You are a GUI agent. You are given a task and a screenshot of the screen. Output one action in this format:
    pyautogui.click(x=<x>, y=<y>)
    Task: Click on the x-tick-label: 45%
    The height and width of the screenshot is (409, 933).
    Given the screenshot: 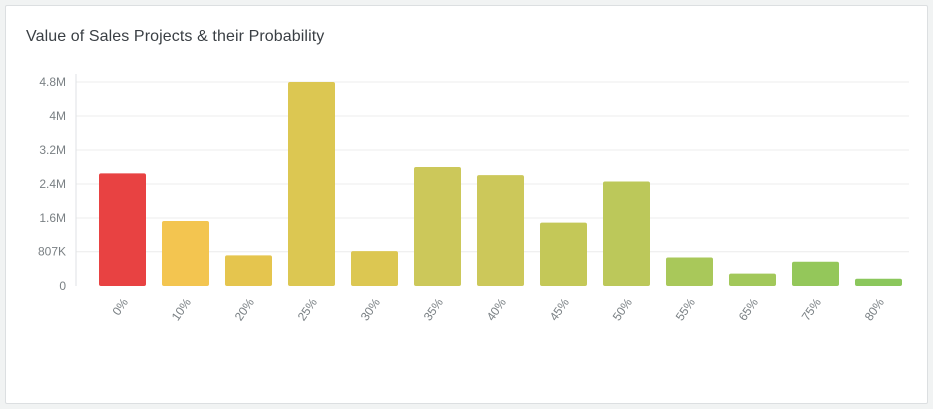 What is the action you would take?
    pyautogui.click(x=559, y=309)
    